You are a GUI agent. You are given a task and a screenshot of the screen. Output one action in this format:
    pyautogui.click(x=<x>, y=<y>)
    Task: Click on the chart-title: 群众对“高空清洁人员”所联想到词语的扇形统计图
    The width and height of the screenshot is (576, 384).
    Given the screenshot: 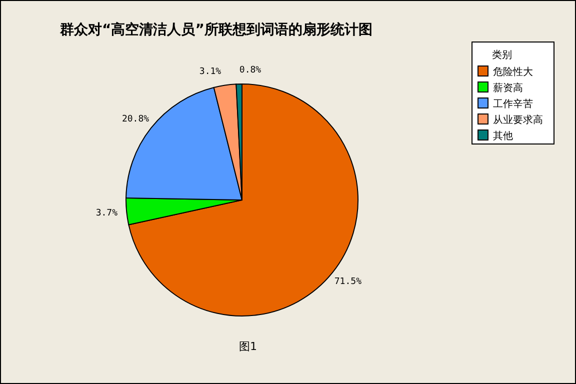 What is the action you would take?
    pyautogui.click(x=215, y=29)
    